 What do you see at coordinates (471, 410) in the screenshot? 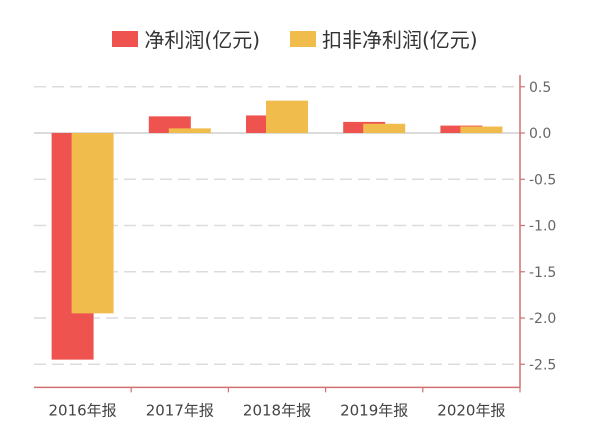
I see `x-tick-label: 2020年报` at bounding box center [471, 410].